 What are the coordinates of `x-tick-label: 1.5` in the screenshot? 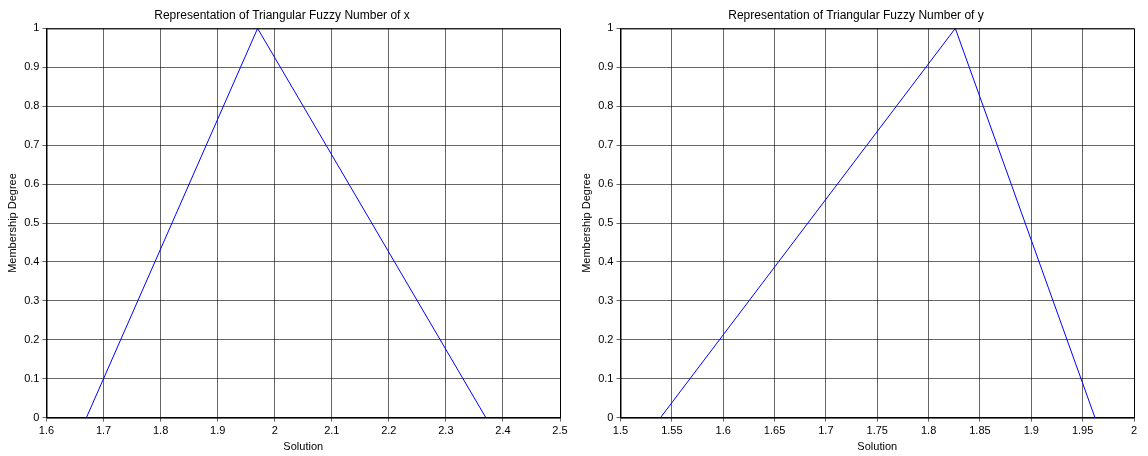 It's located at (620, 430).